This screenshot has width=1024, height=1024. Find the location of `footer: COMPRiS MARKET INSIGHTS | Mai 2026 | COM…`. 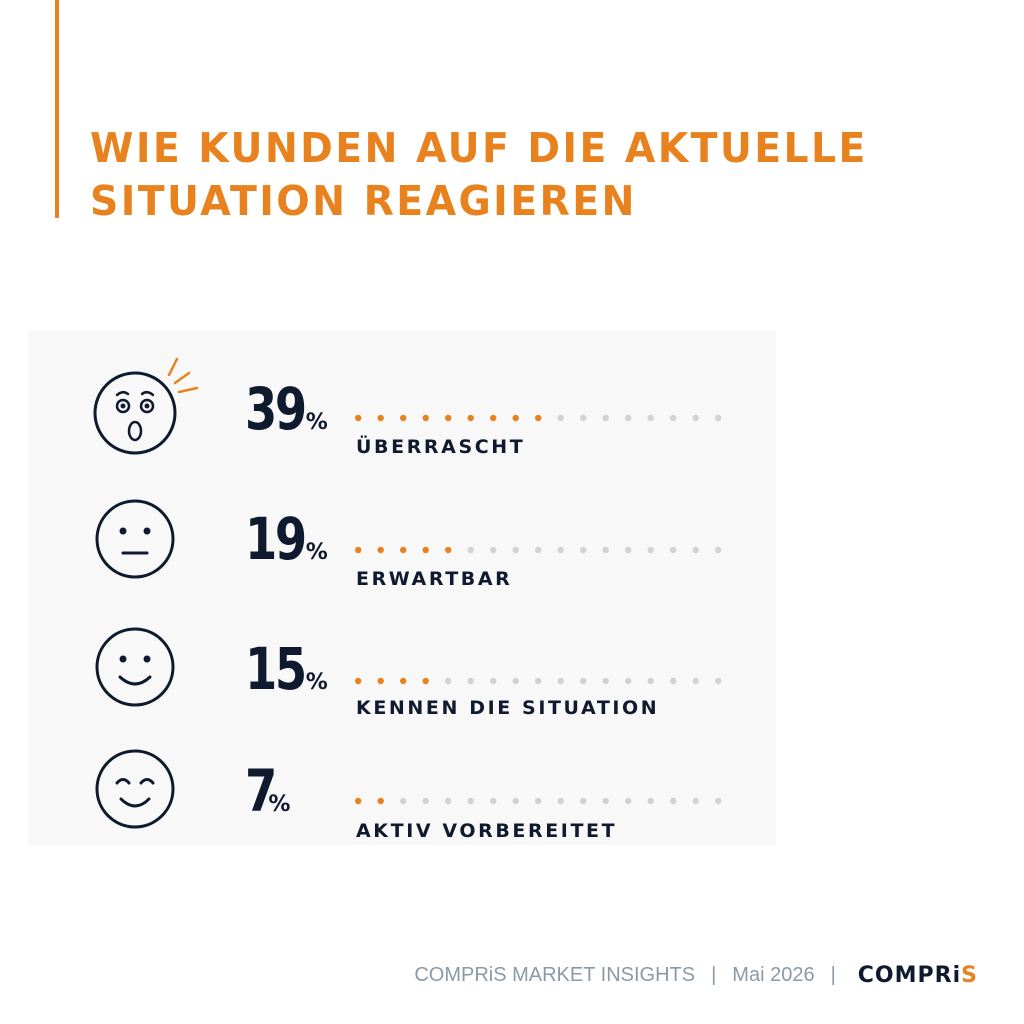

footer: COMPRiS MARKET INSIGHTS | Mai 2026 | COM… is located at coordinates (696, 975).